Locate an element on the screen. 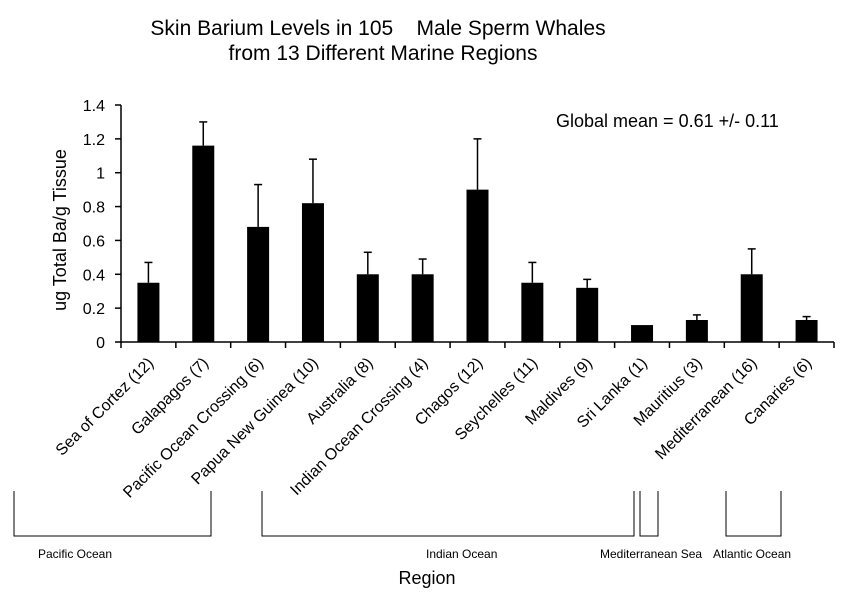  group-label: Indian Ocean is located at coordinates (461, 554).